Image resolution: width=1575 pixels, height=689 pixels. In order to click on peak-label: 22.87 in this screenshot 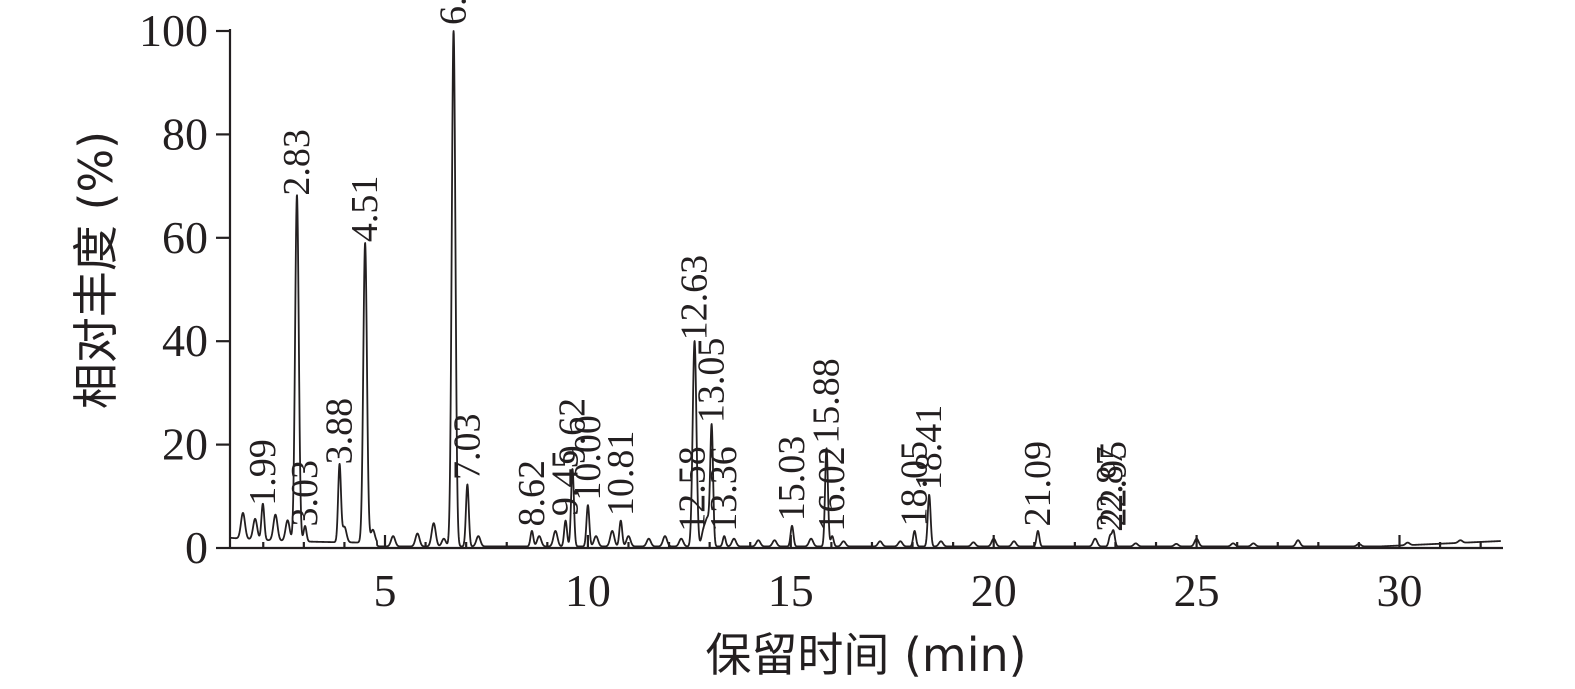, I will do `click(1110, 489)`.